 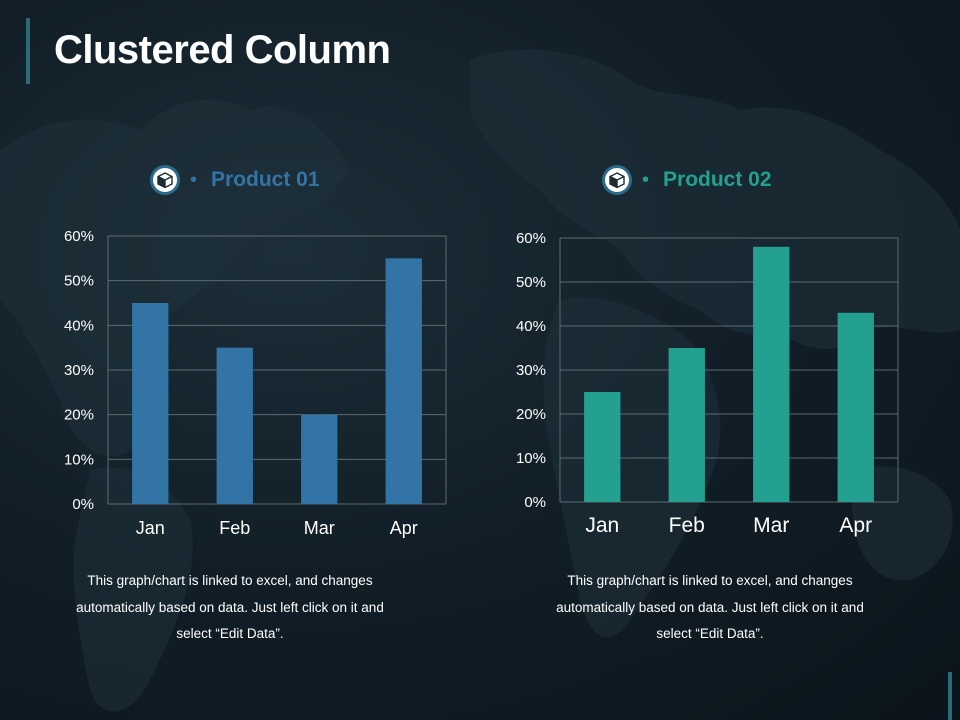 I want to click on page-title: Clustered Column, so click(x=222, y=50).